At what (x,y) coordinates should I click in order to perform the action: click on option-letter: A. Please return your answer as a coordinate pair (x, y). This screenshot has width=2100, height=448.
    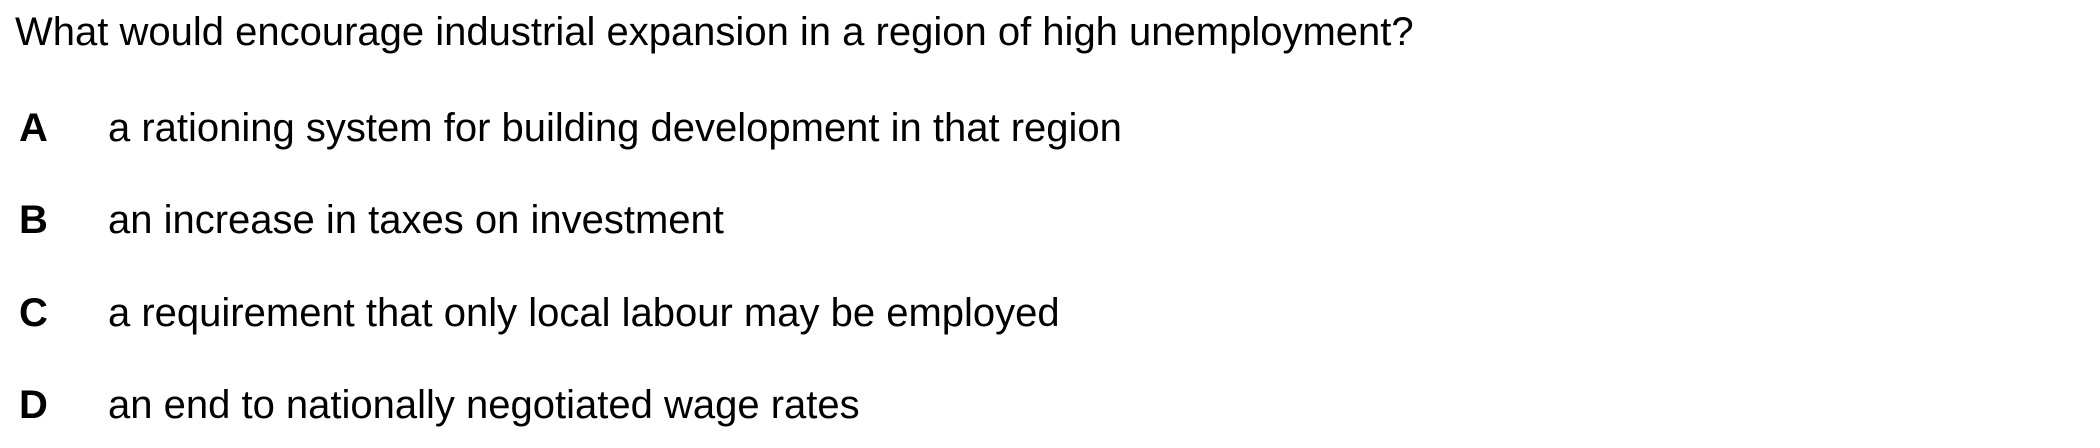
    Looking at the image, I should click on (33, 128).